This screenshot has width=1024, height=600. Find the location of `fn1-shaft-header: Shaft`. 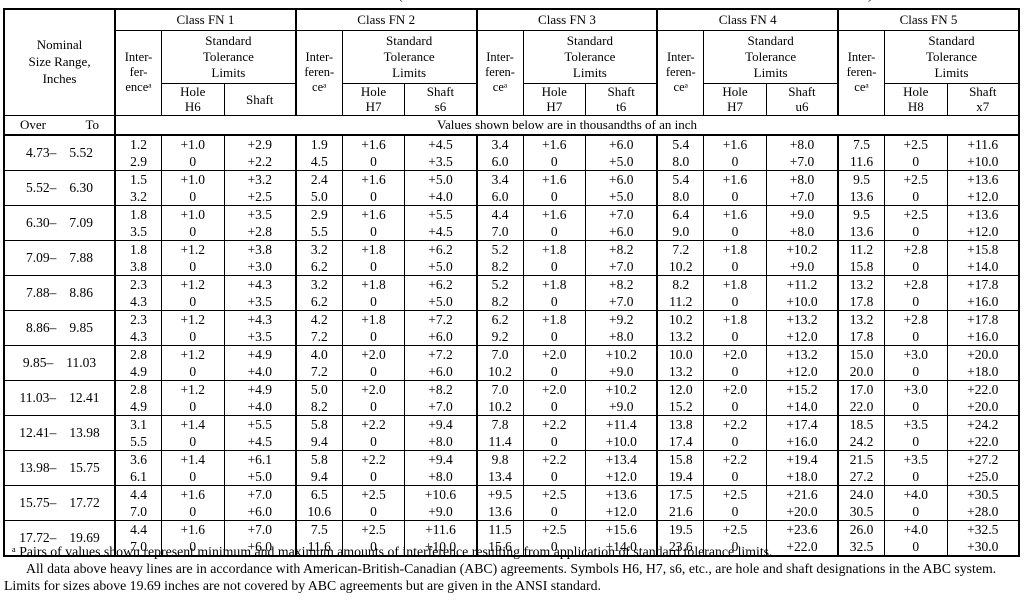

fn1-shaft-header: Shaft is located at coordinates (260, 99).